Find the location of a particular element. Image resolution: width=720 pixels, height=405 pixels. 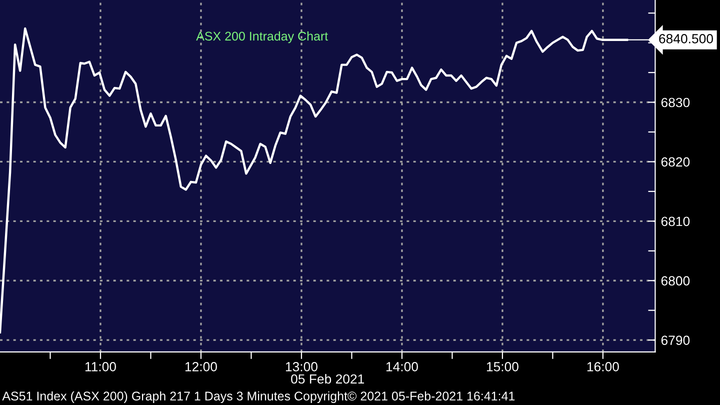

x-tick-label: 14:00 is located at coordinates (402, 367).